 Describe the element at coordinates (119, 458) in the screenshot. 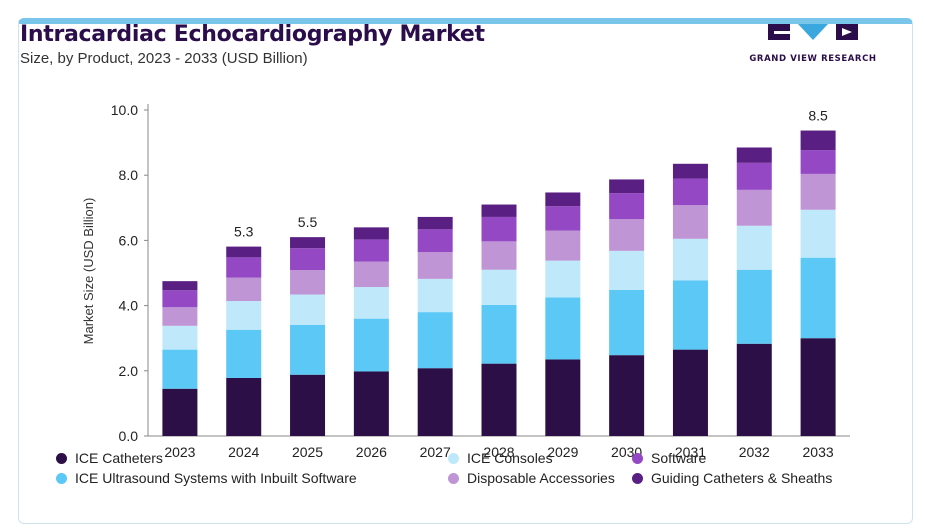

I see `legend-label: ICE Catheters` at that location.